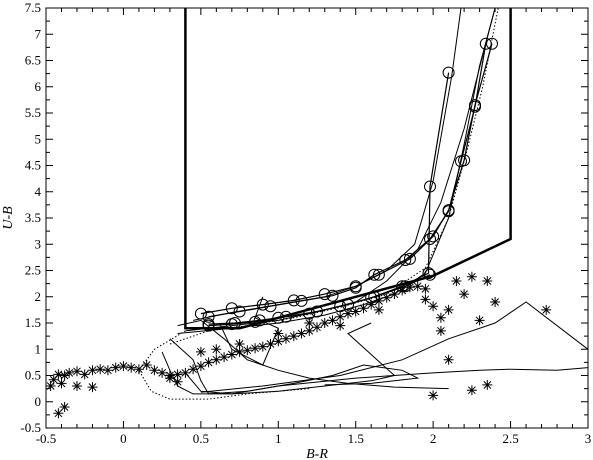  Describe the element at coordinates (38, 401) in the screenshot. I see `y-tick-label: 0` at that location.